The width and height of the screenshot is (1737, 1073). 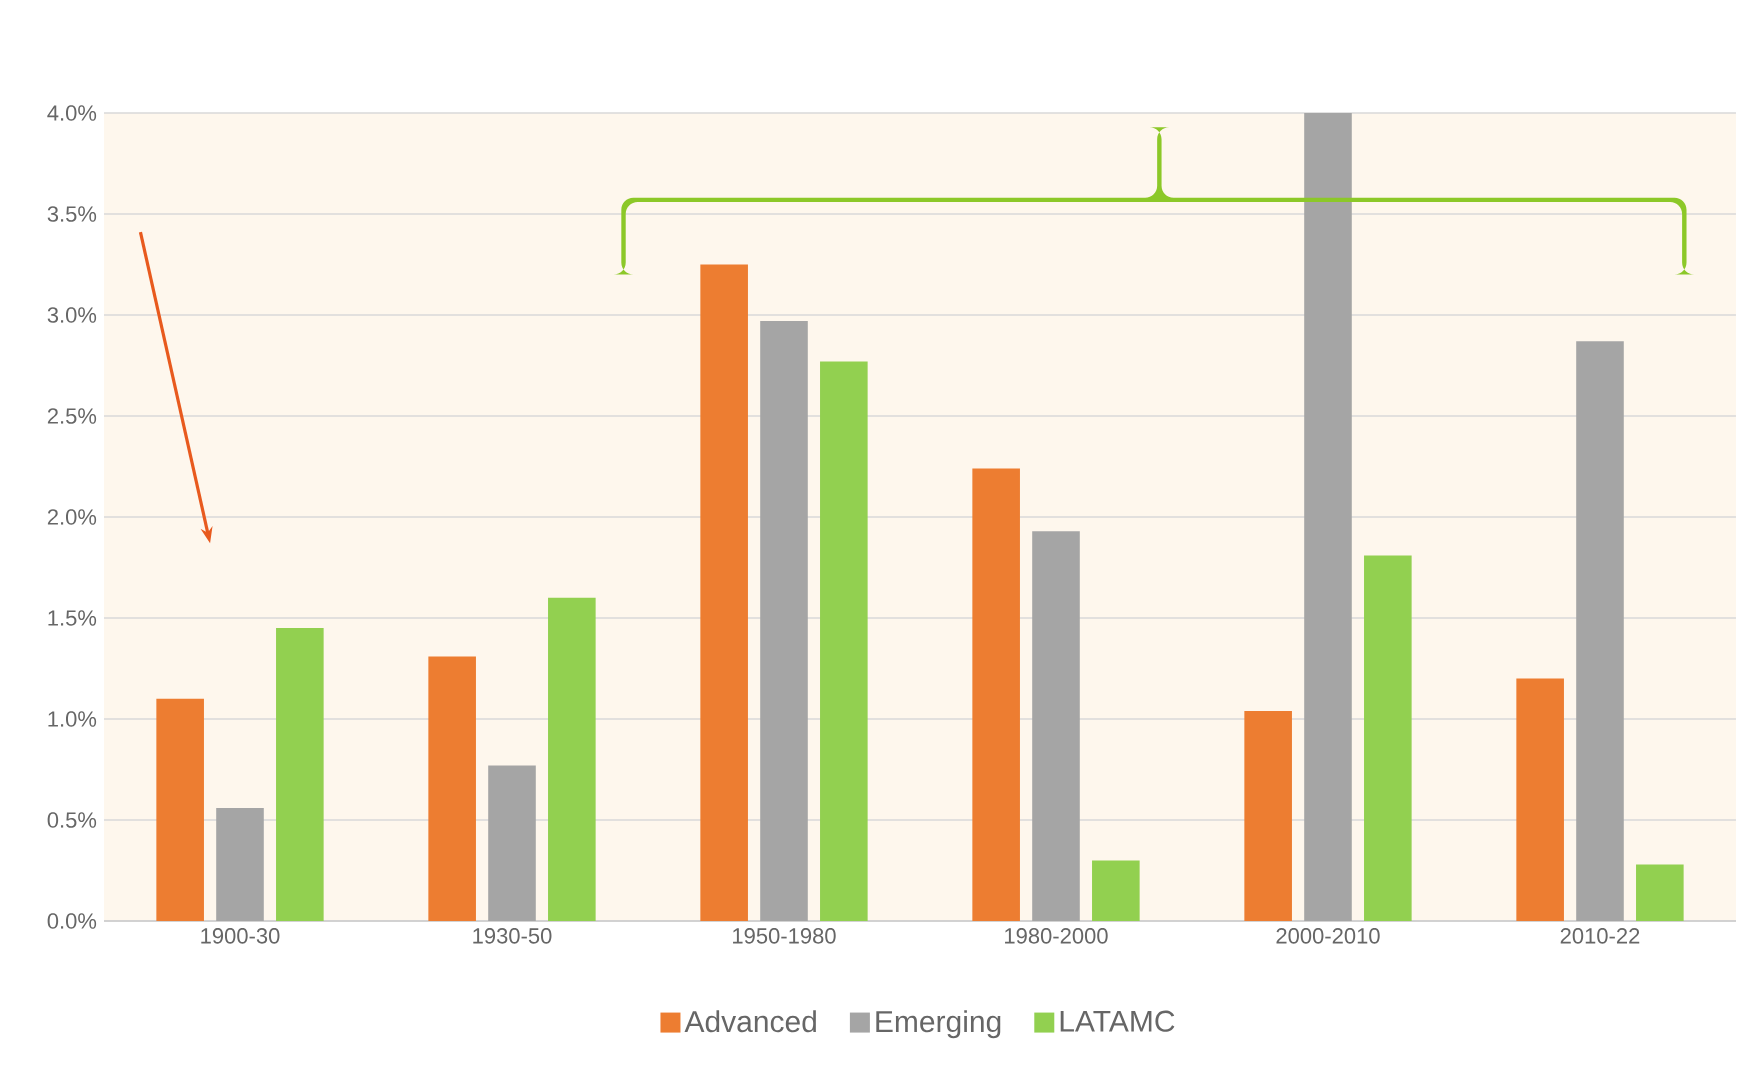 What do you see at coordinates (72, 517) in the screenshot?
I see `y-tick-label: 2.0%` at bounding box center [72, 517].